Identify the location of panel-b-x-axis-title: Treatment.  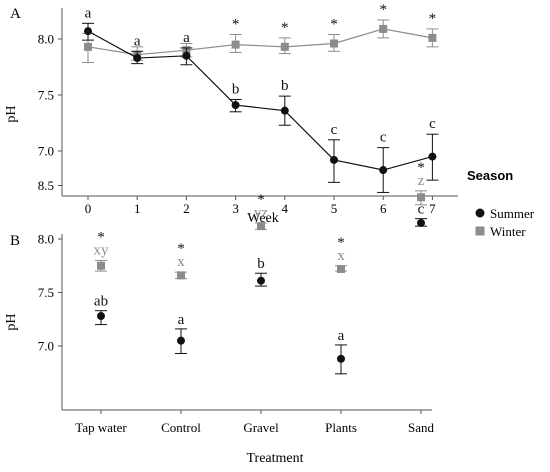
(274, 458).